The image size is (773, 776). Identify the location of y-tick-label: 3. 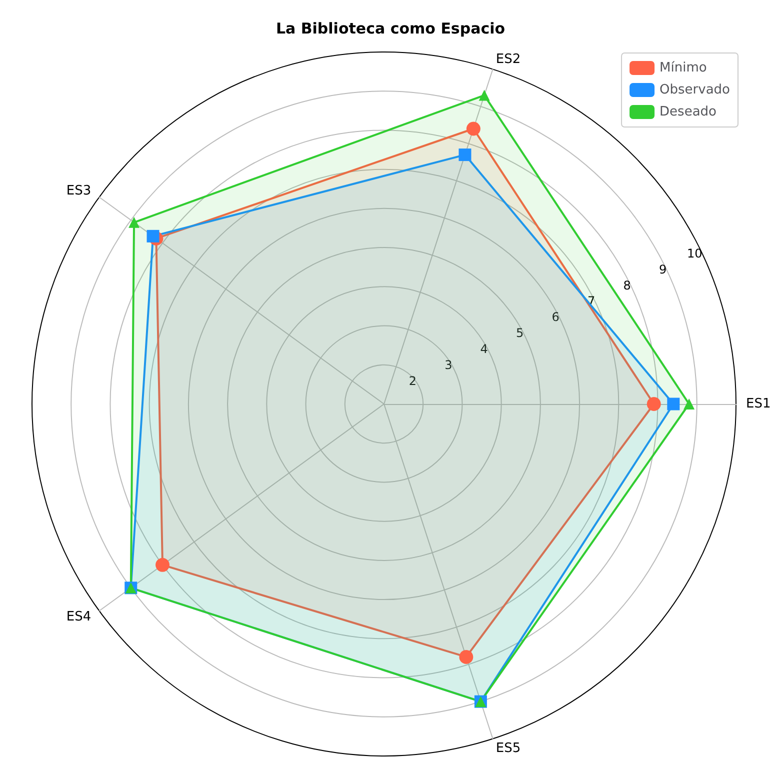
(448, 365).